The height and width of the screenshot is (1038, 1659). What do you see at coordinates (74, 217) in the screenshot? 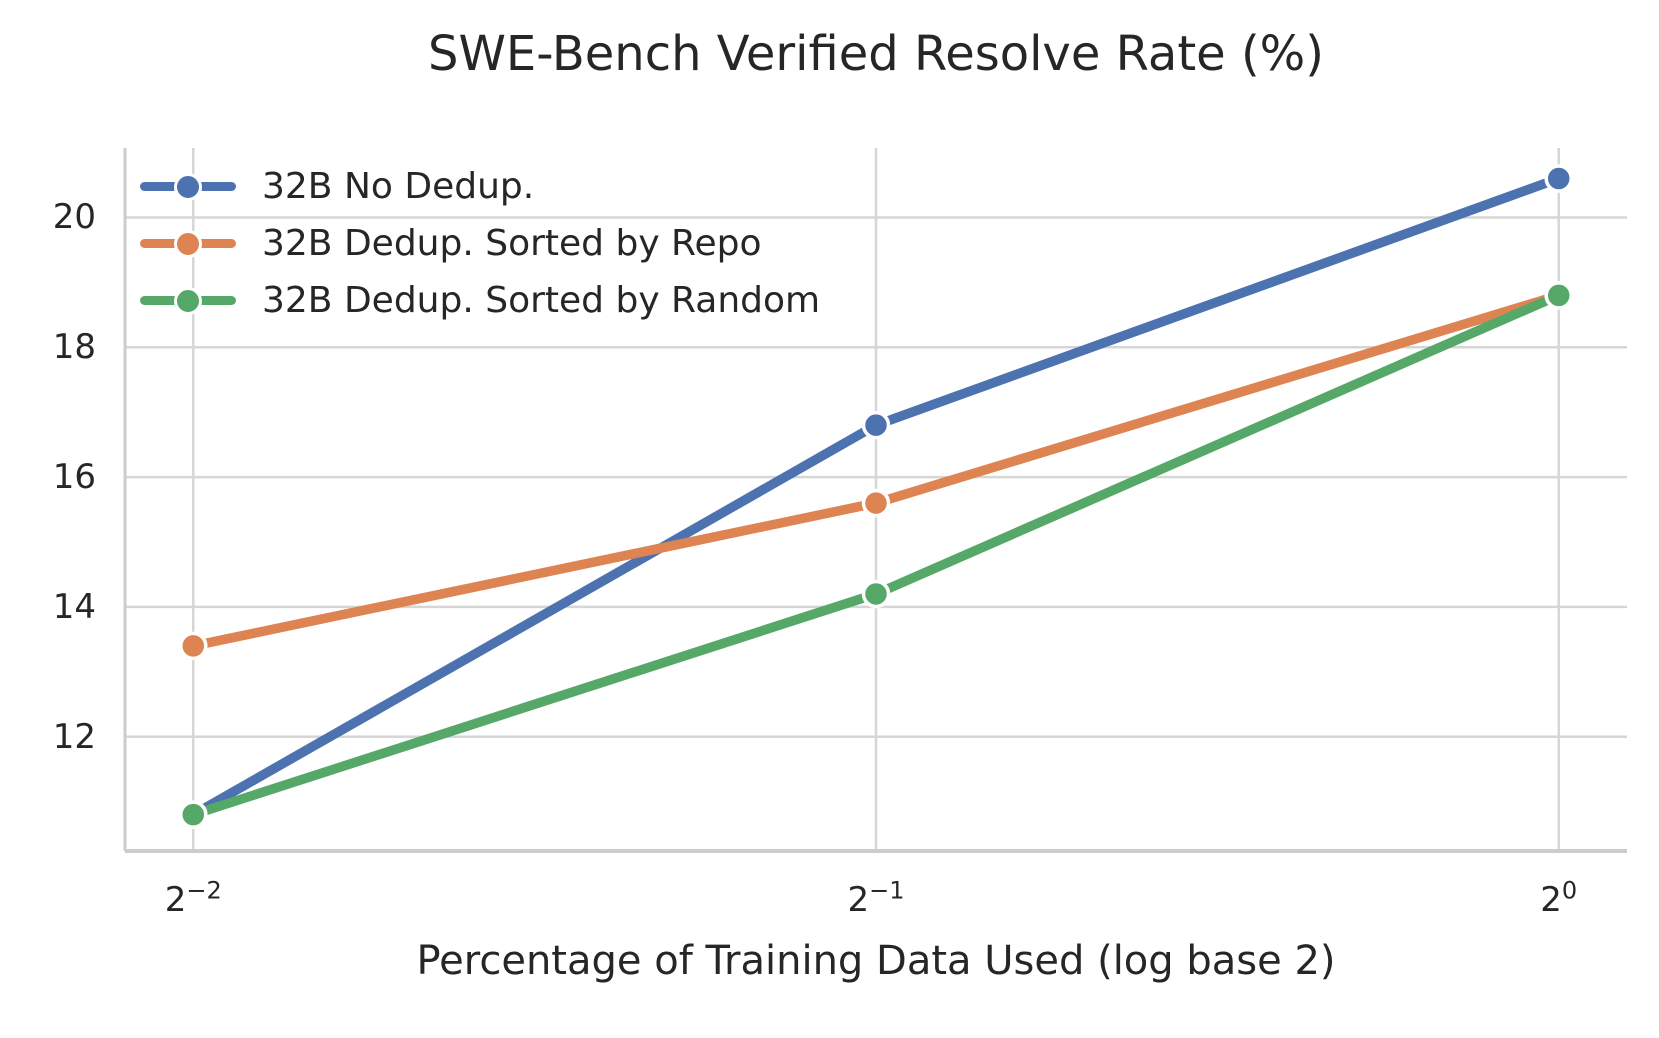
I see `y-tick-label: 20` at bounding box center [74, 217].